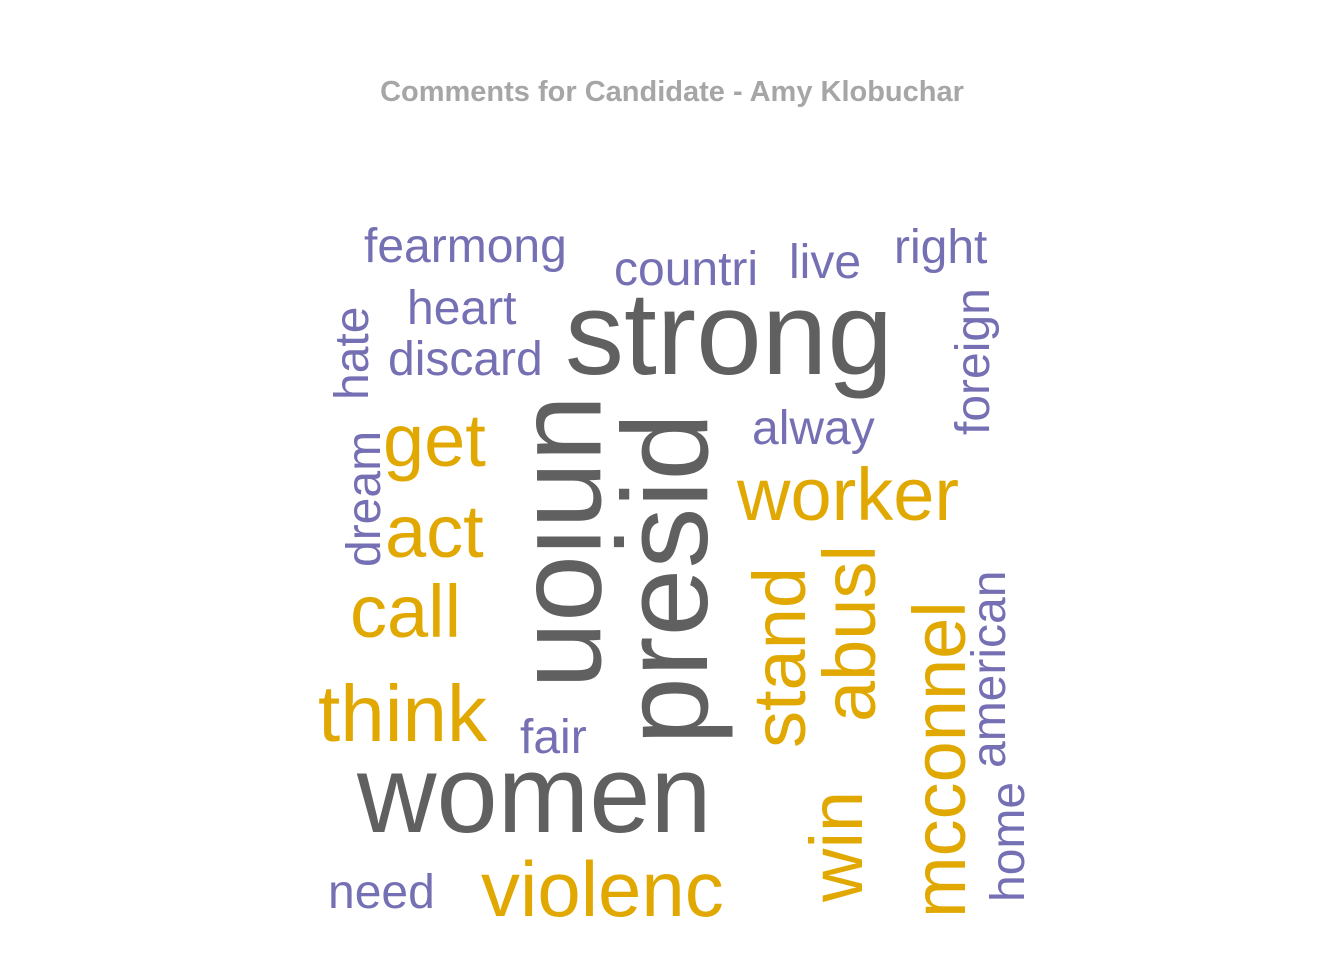  What do you see at coordinates (989, 669) in the screenshot?
I see `word-american: american` at bounding box center [989, 669].